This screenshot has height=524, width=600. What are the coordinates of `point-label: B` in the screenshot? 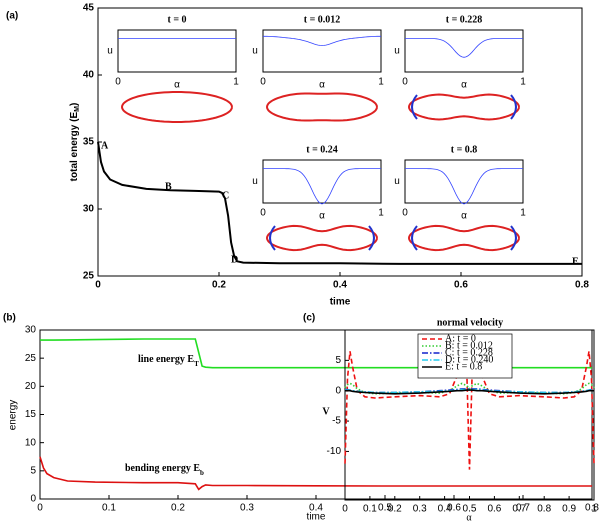 It's located at (168, 186).